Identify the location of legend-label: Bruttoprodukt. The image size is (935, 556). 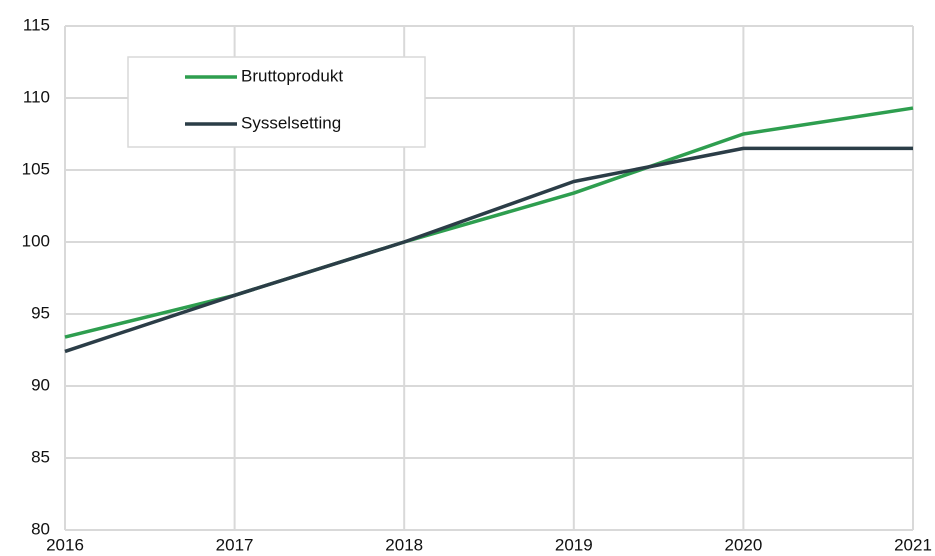
(292, 75).